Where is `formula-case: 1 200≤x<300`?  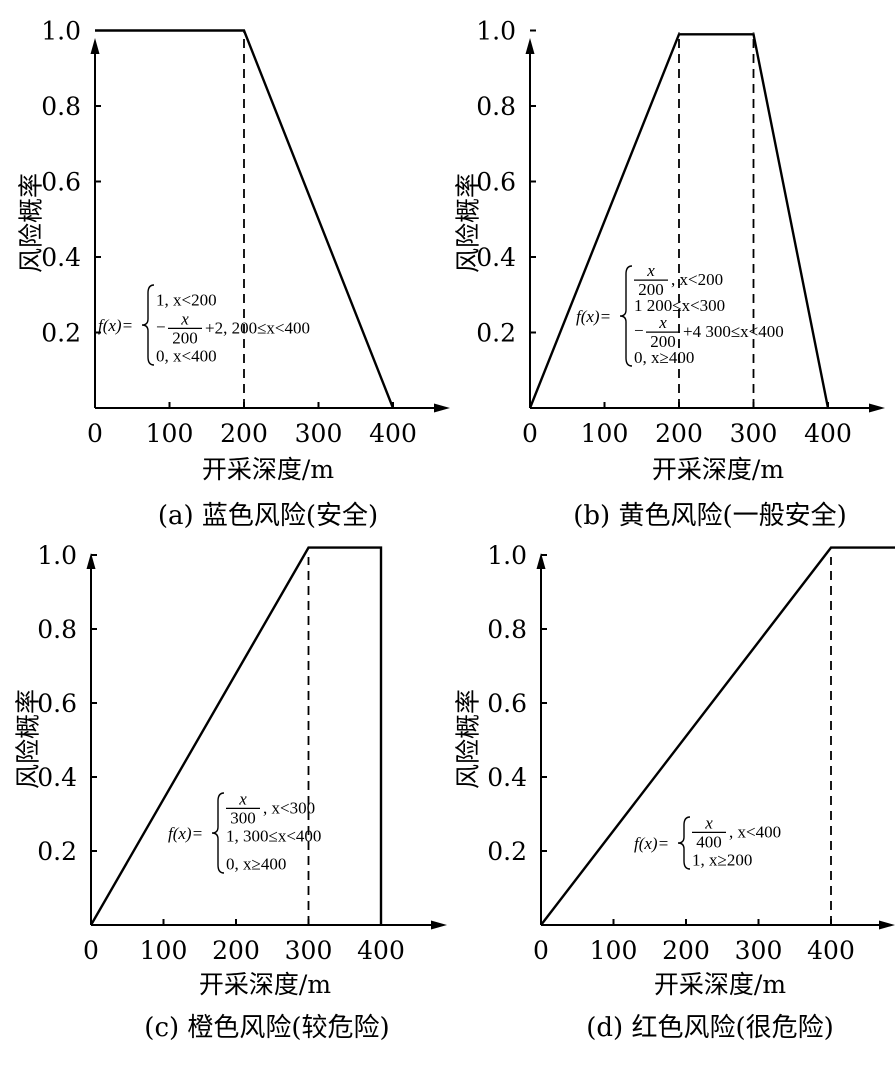 formula-case: 1 200≤x<300 is located at coordinates (679, 305).